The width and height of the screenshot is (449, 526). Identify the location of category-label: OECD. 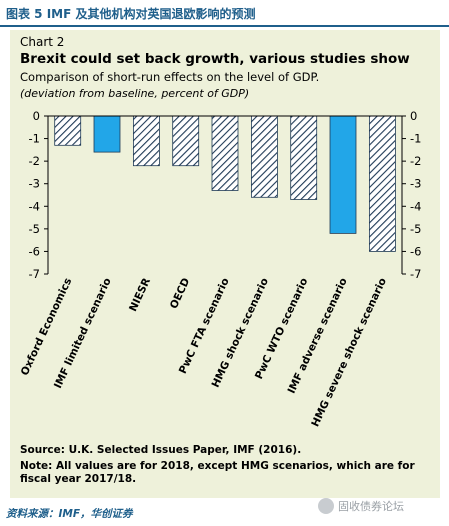
(180, 293).